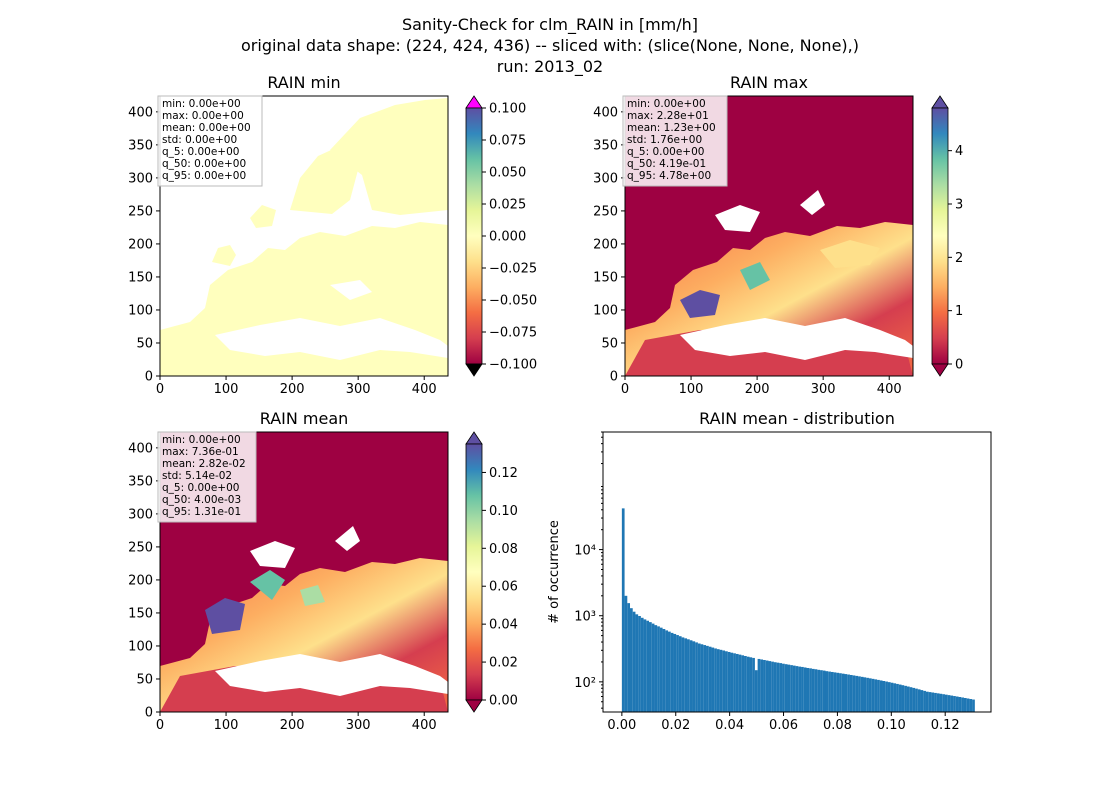 The width and height of the screenshot is (1100, 800). What do you see at coordinates (201, 500) in the screenshot?
I see `stat-line: q_50: 4.00e-03` at bounding box center [201, 500].